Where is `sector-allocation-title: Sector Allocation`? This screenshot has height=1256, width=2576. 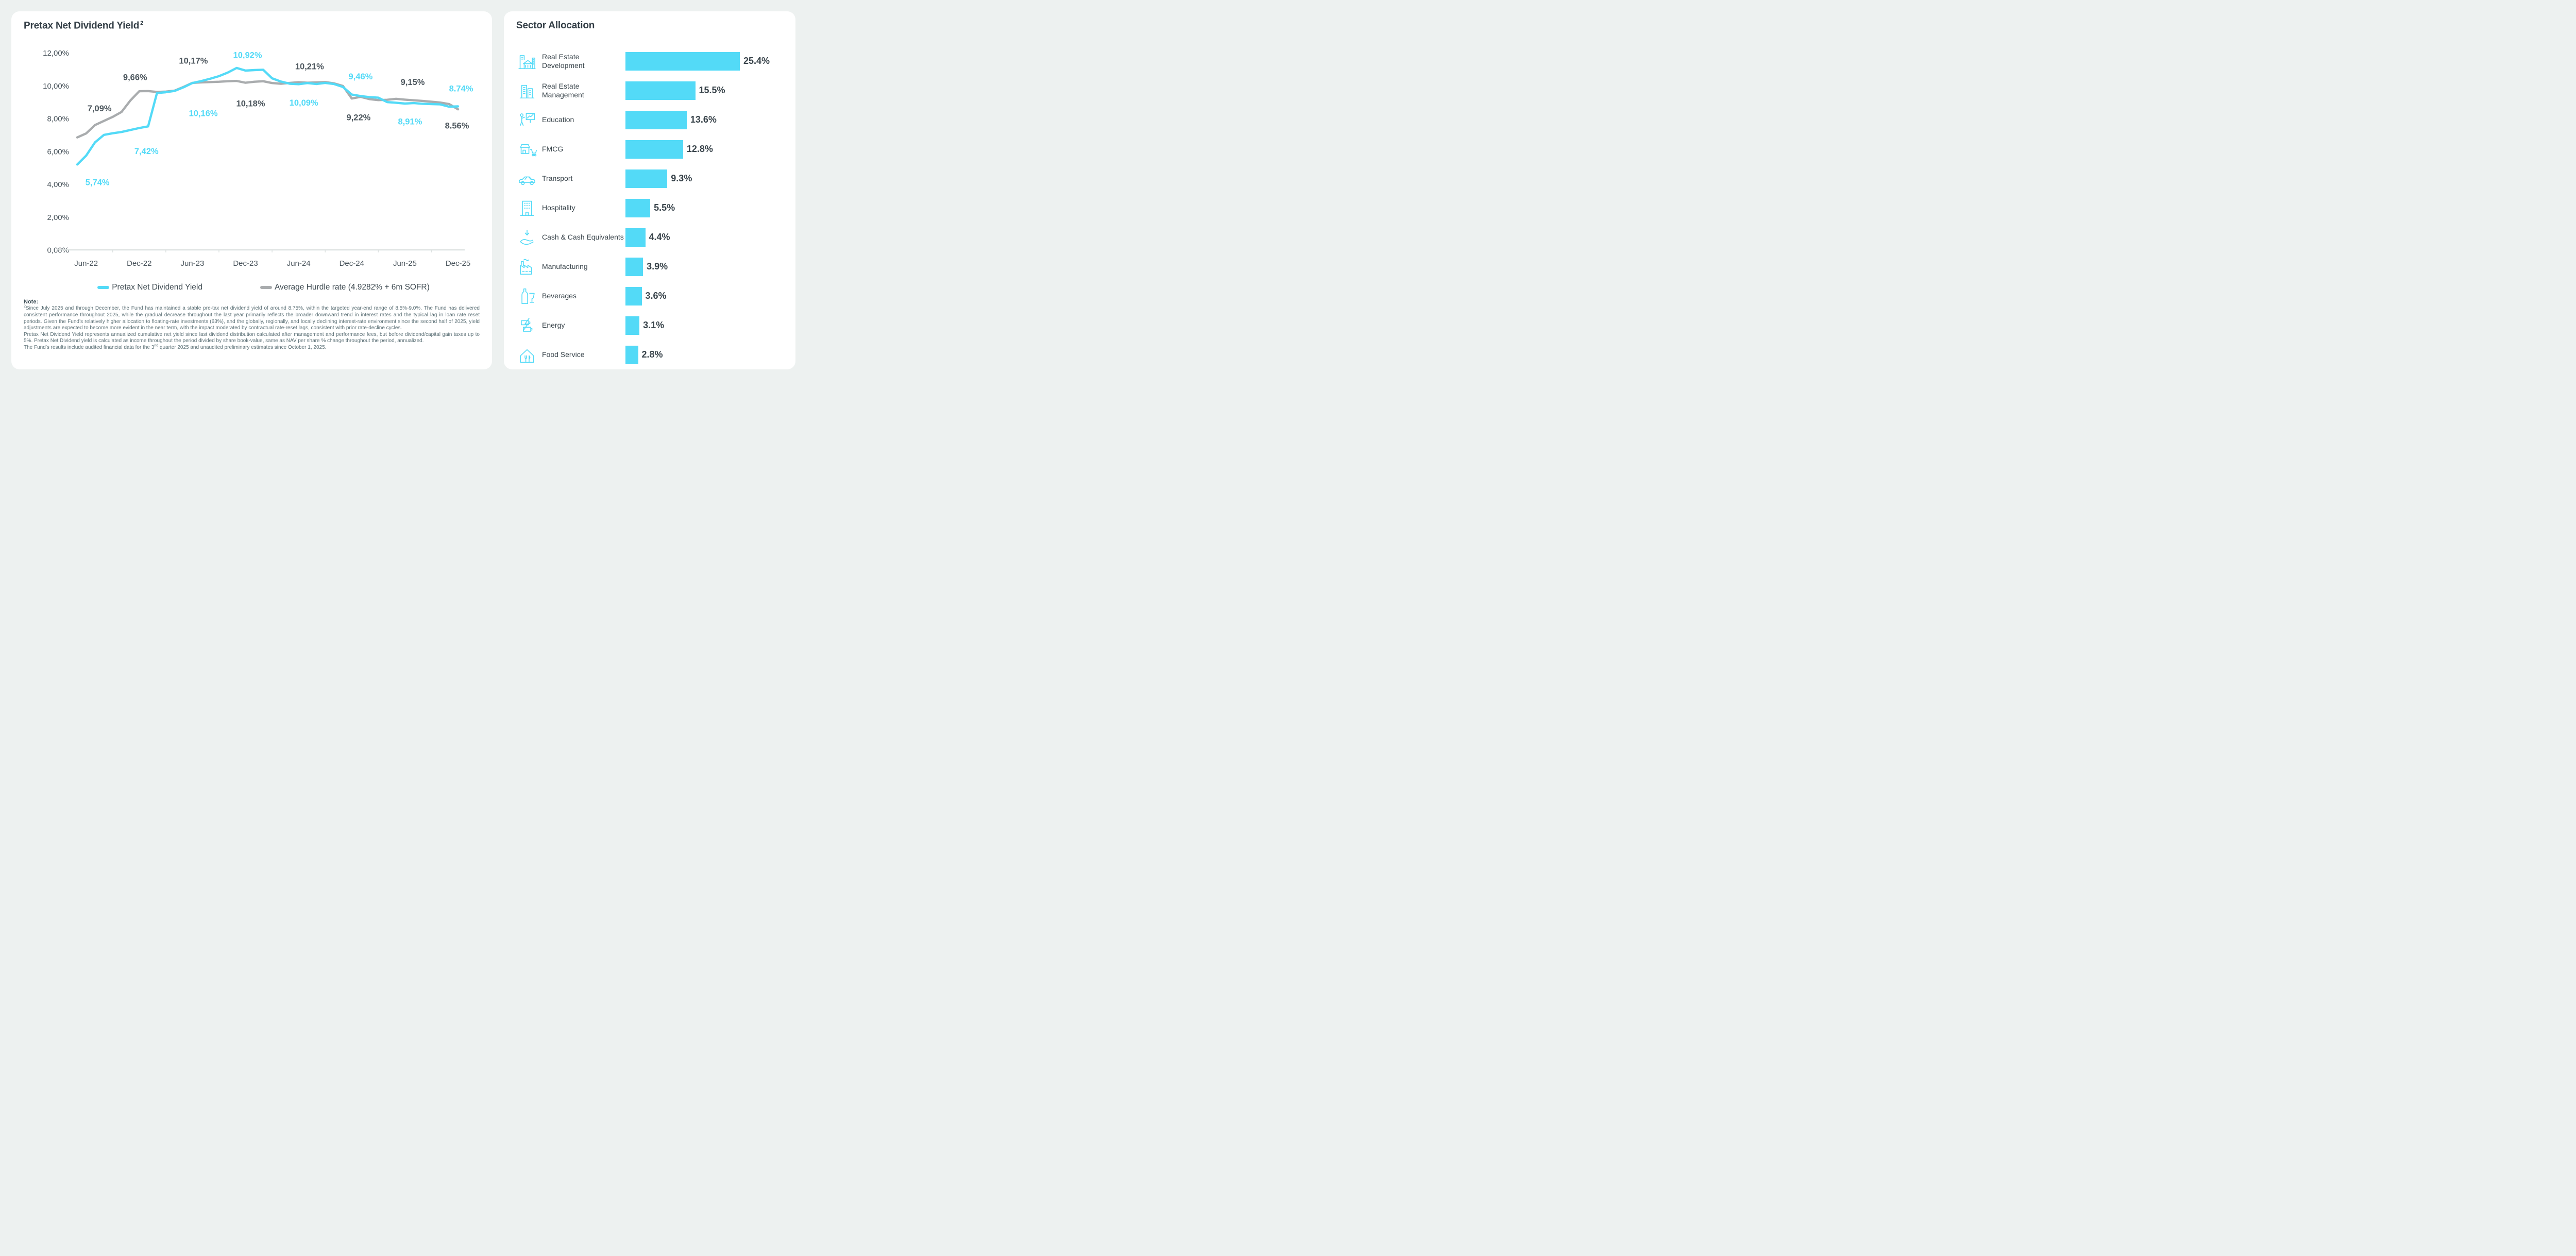
sector-allocation-title: Sector Allocation is located at coordinates (555, 25).